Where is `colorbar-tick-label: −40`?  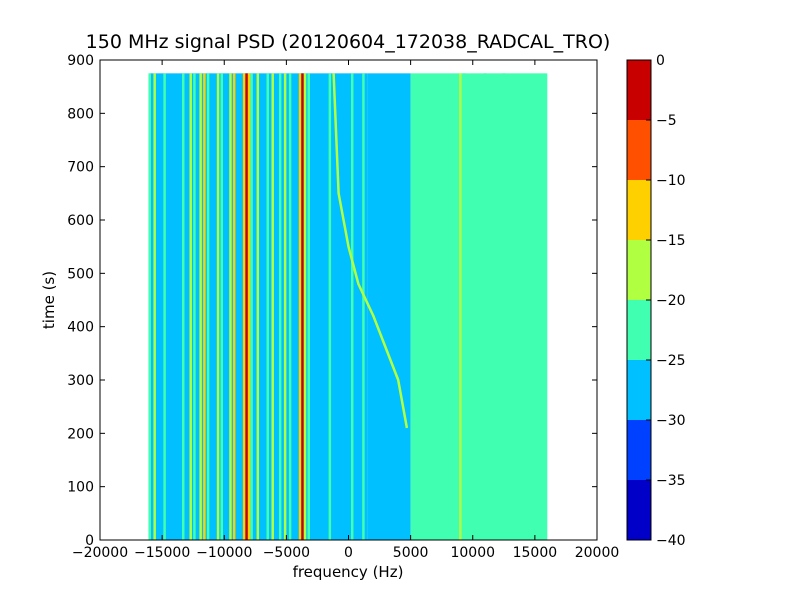
colorbar-tick-label: −40 is located at coordinates (671, 541).